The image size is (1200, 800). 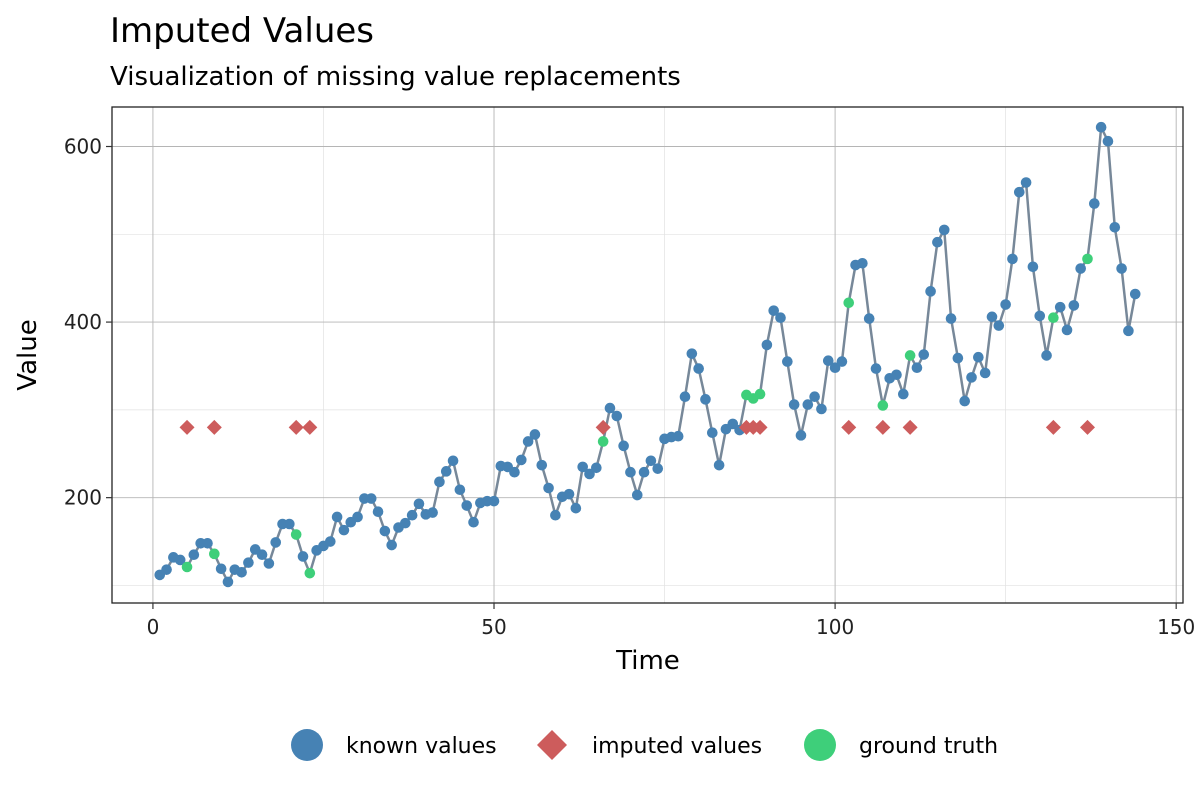 I want to click on y-tick-label: 600, so click(x=83, y=147).